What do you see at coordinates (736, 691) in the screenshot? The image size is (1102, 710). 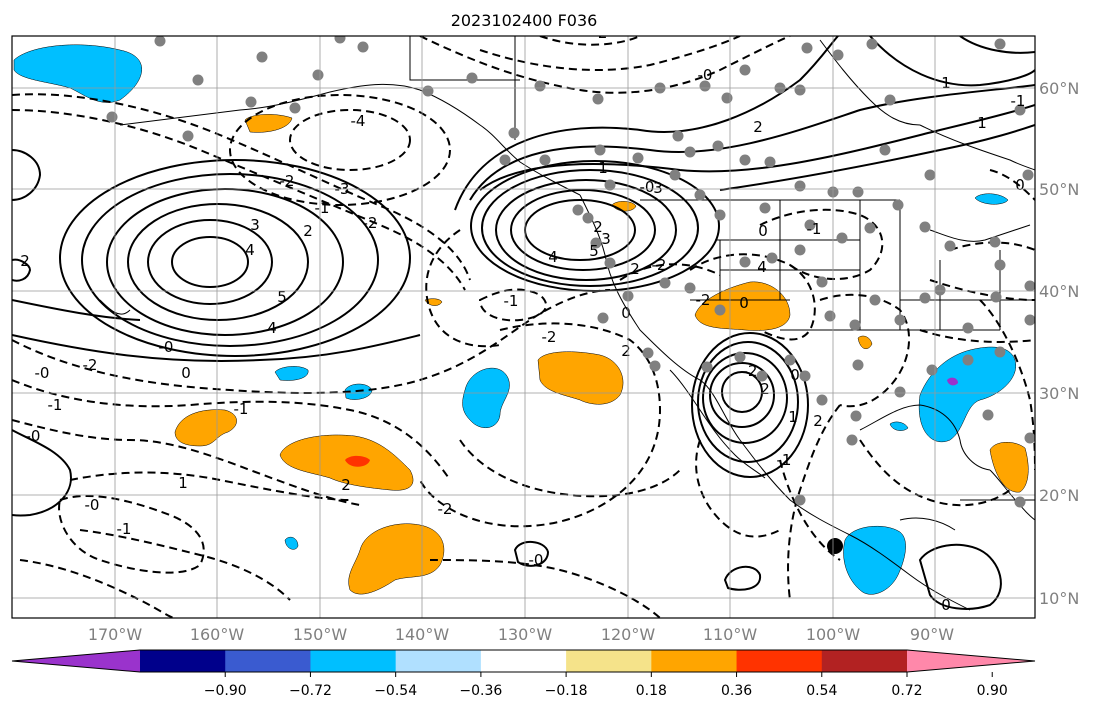 I see `colorbar-tick-label: 0.36` at bounding box center [736, 691].